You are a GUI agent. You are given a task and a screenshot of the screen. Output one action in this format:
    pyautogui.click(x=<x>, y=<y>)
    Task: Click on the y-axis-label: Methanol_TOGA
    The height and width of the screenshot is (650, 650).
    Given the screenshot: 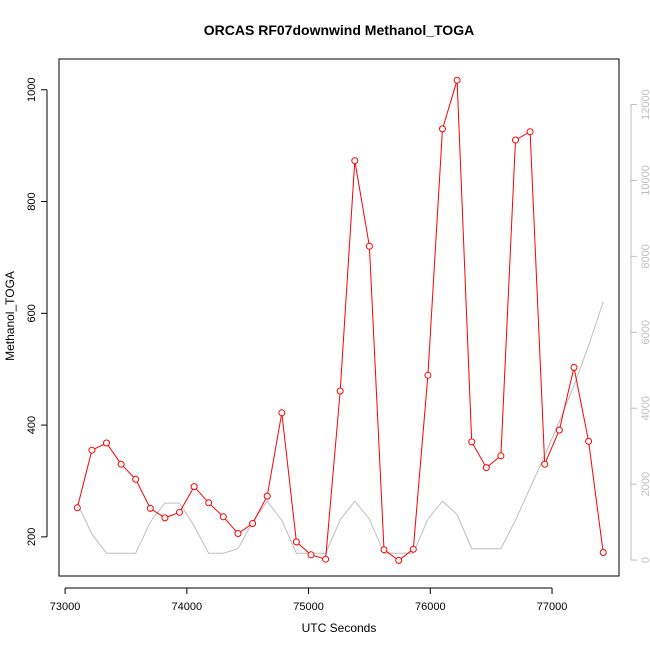 What is the action you would take?
    pyautogui.click(x=10, y=316)
    